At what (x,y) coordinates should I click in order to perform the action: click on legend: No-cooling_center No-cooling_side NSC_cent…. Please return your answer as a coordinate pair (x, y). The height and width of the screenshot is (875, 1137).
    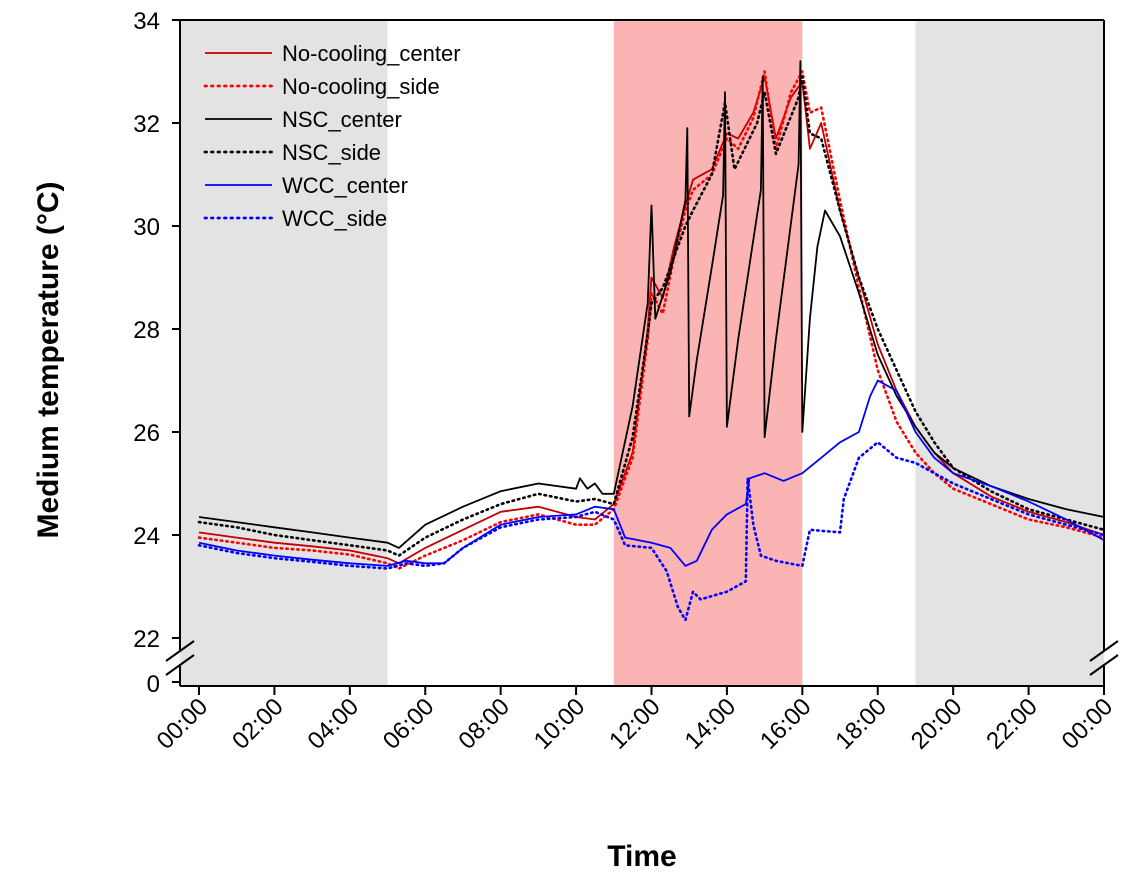
    Looking at the image, I should click on (332, 136).